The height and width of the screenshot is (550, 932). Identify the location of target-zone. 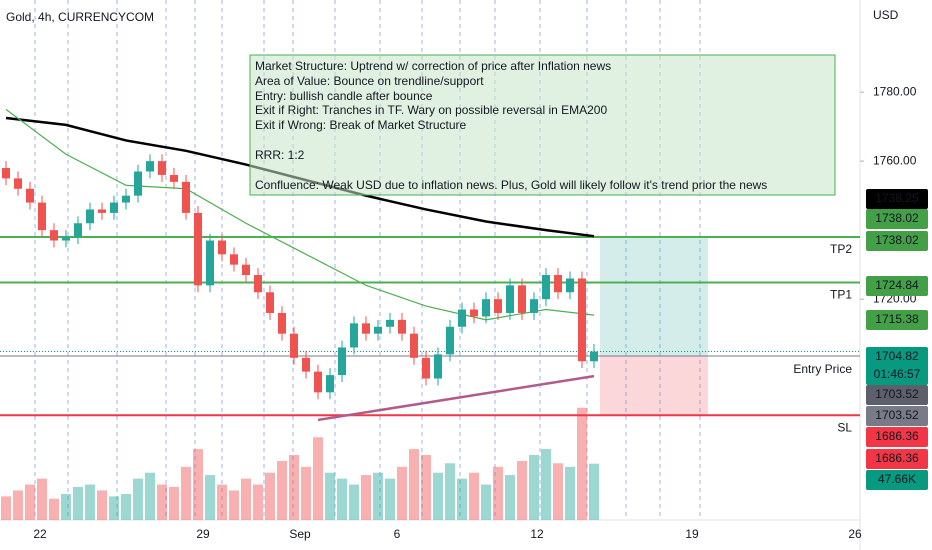
(654, 296).